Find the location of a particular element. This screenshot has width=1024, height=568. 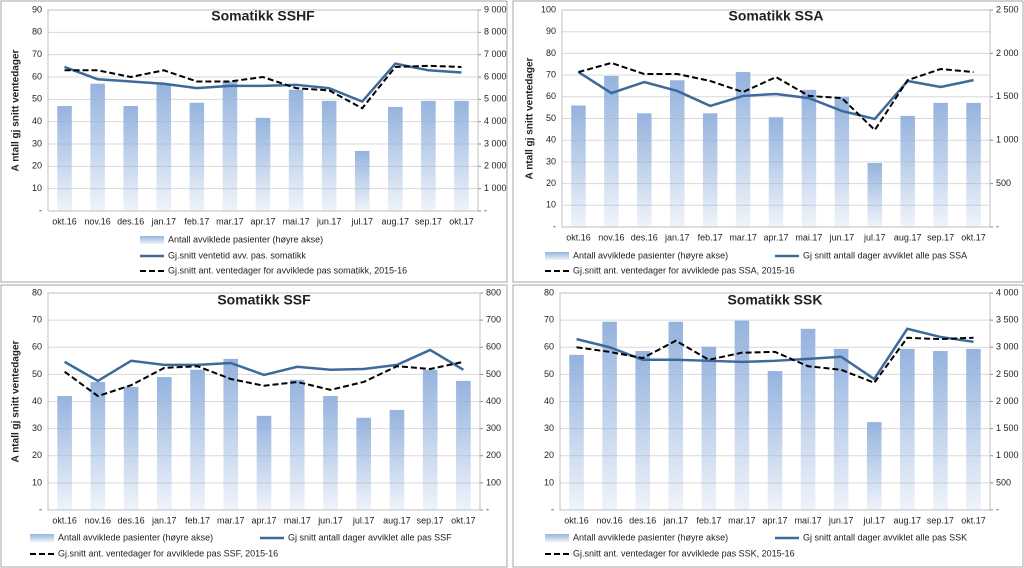

y2-tick-label: 3 000 is located at coordinates (495, 143).